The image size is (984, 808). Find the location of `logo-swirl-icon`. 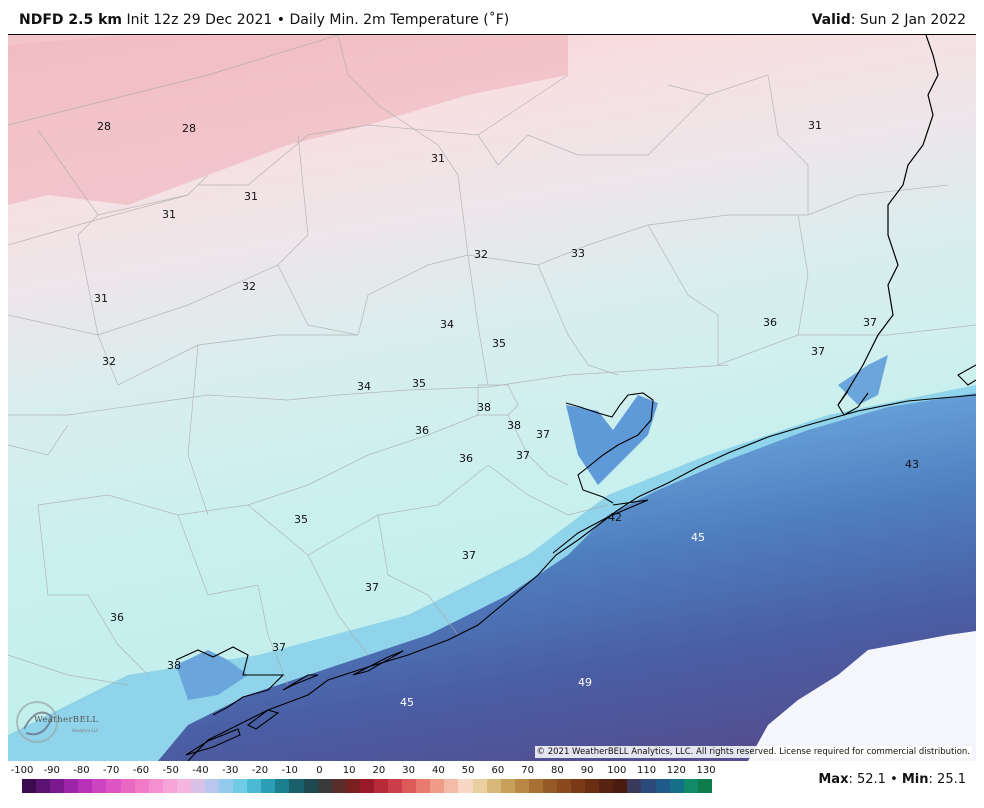

logo-swirl-icon is located at coordinates (37, 722).